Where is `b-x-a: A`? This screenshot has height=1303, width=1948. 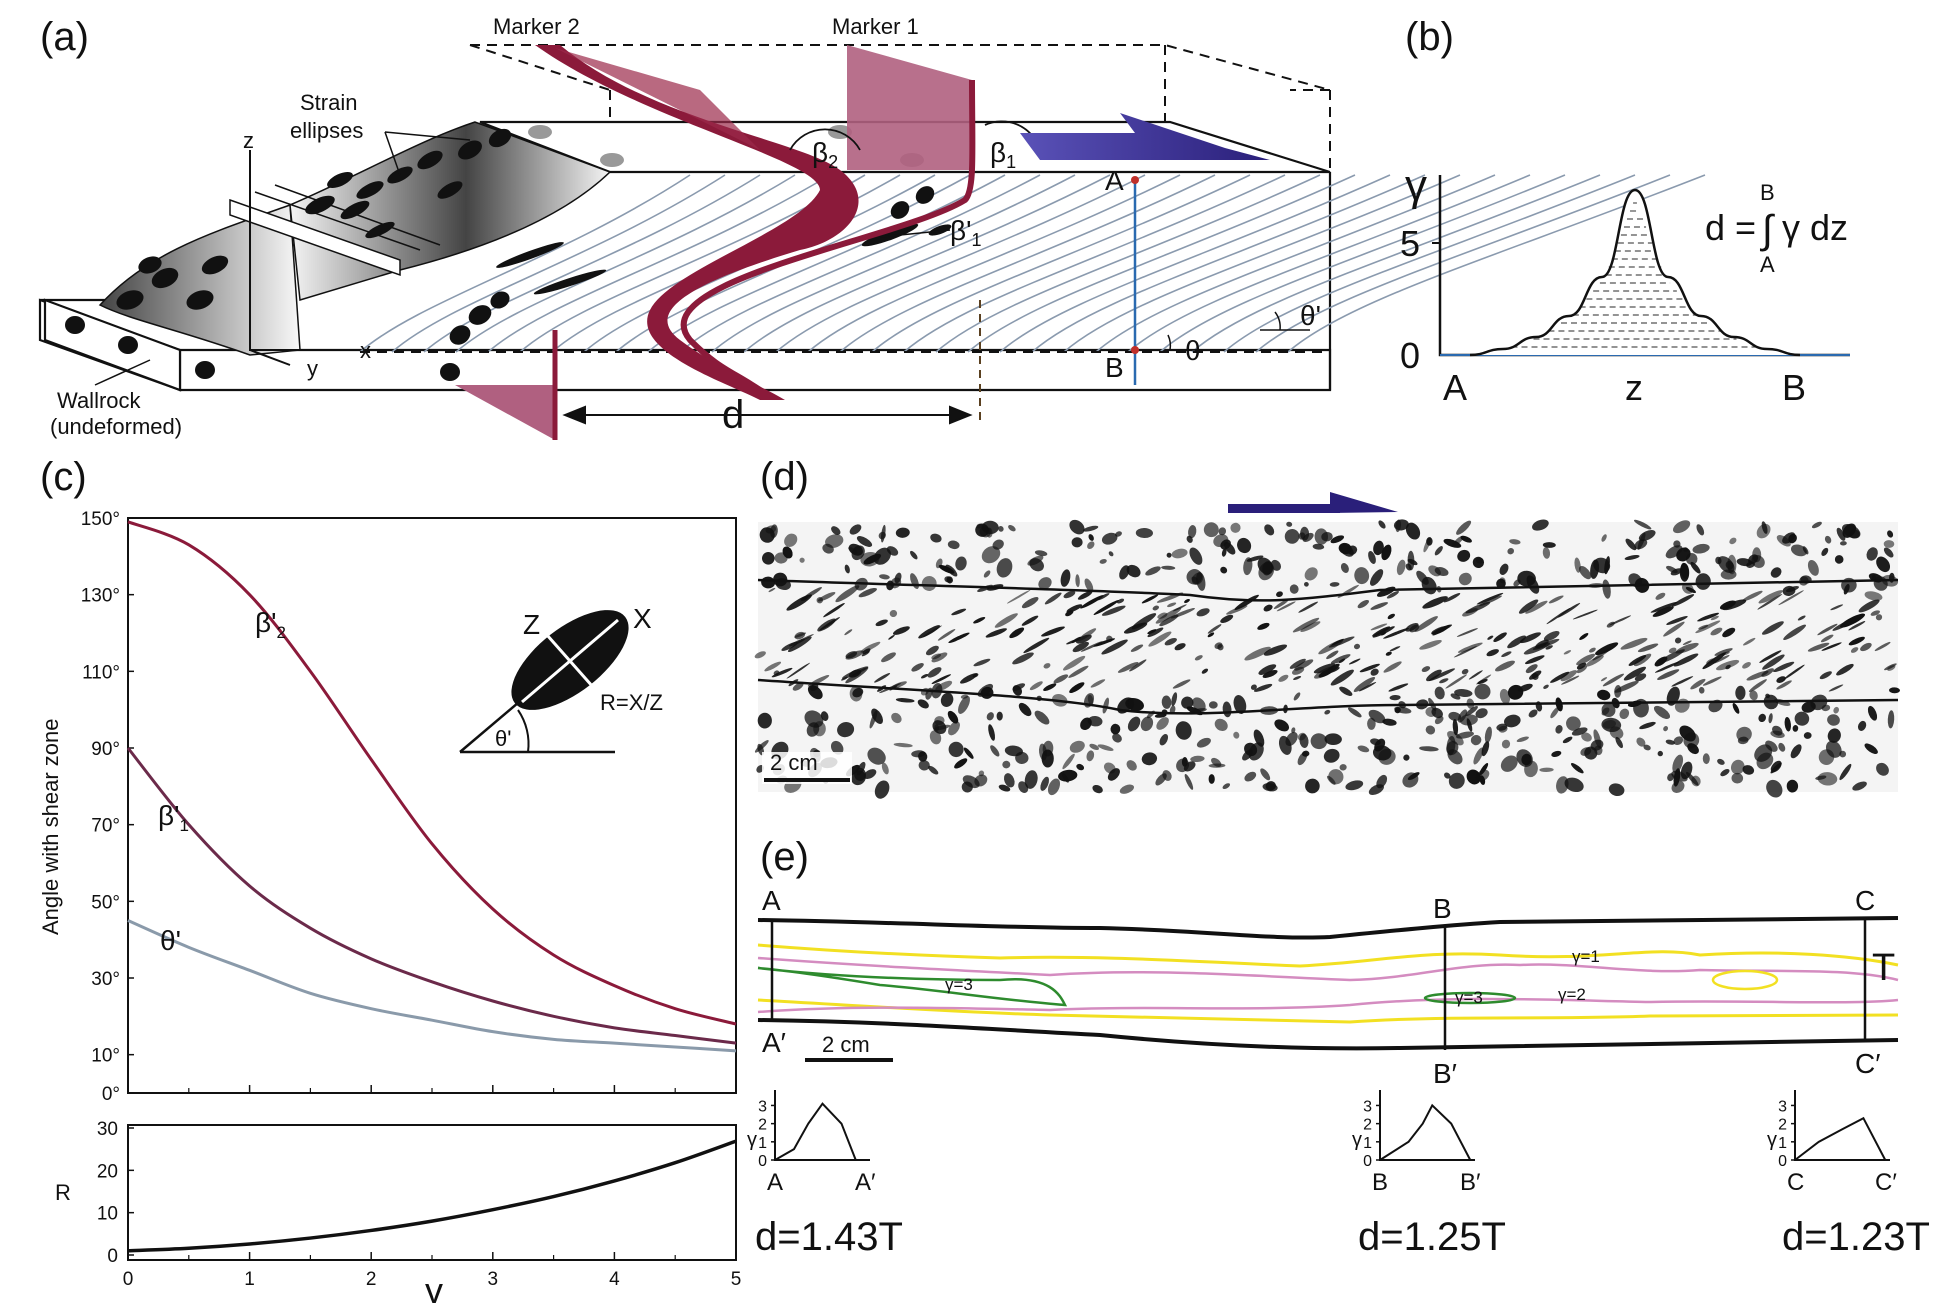 b-x-a: A is located at coordinates (1455, 387).